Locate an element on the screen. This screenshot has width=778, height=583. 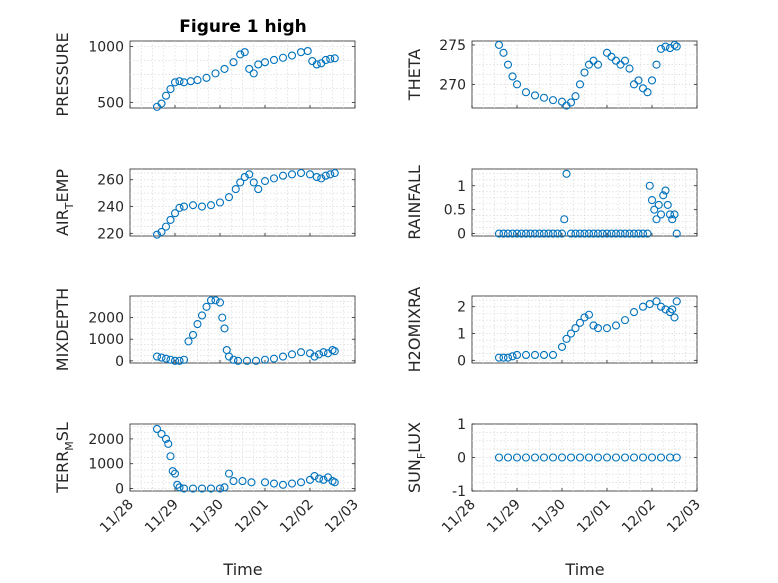
y-axis-label: RAINFALL is located at coordinates (414, 202).